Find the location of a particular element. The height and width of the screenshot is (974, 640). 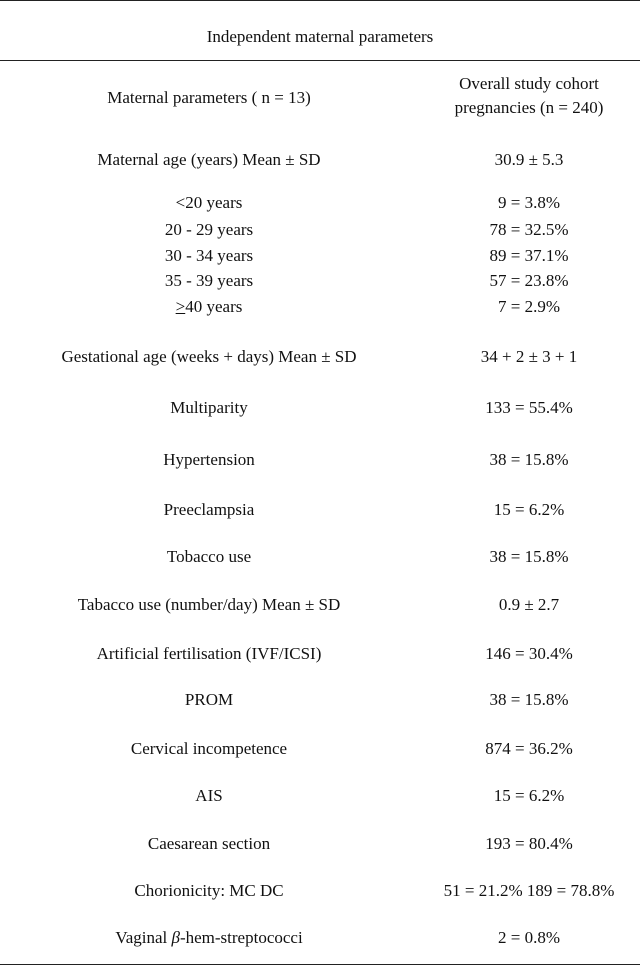

row-param: Tobacco use is located at coordinates (209, 556).